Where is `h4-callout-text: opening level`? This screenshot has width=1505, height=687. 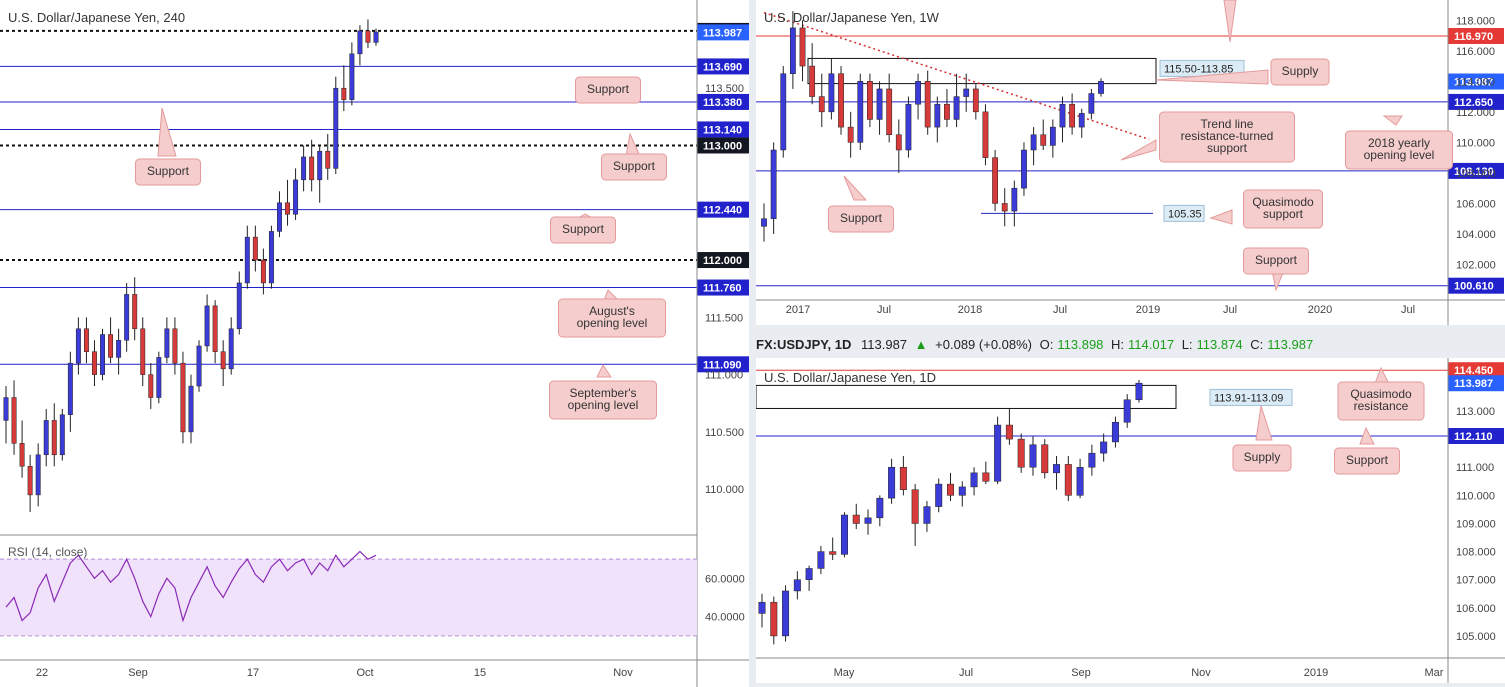 h4-callout-text: opening level is located at coordinates (603, 405).